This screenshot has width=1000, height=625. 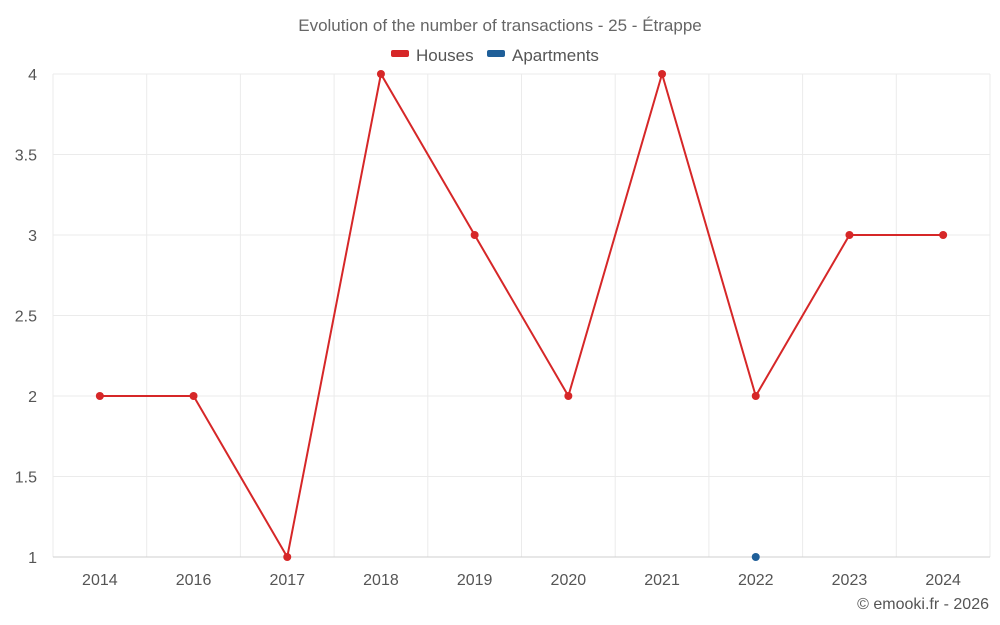 I want to click on x-tick-label: 2016, so click(x=194, y=580).